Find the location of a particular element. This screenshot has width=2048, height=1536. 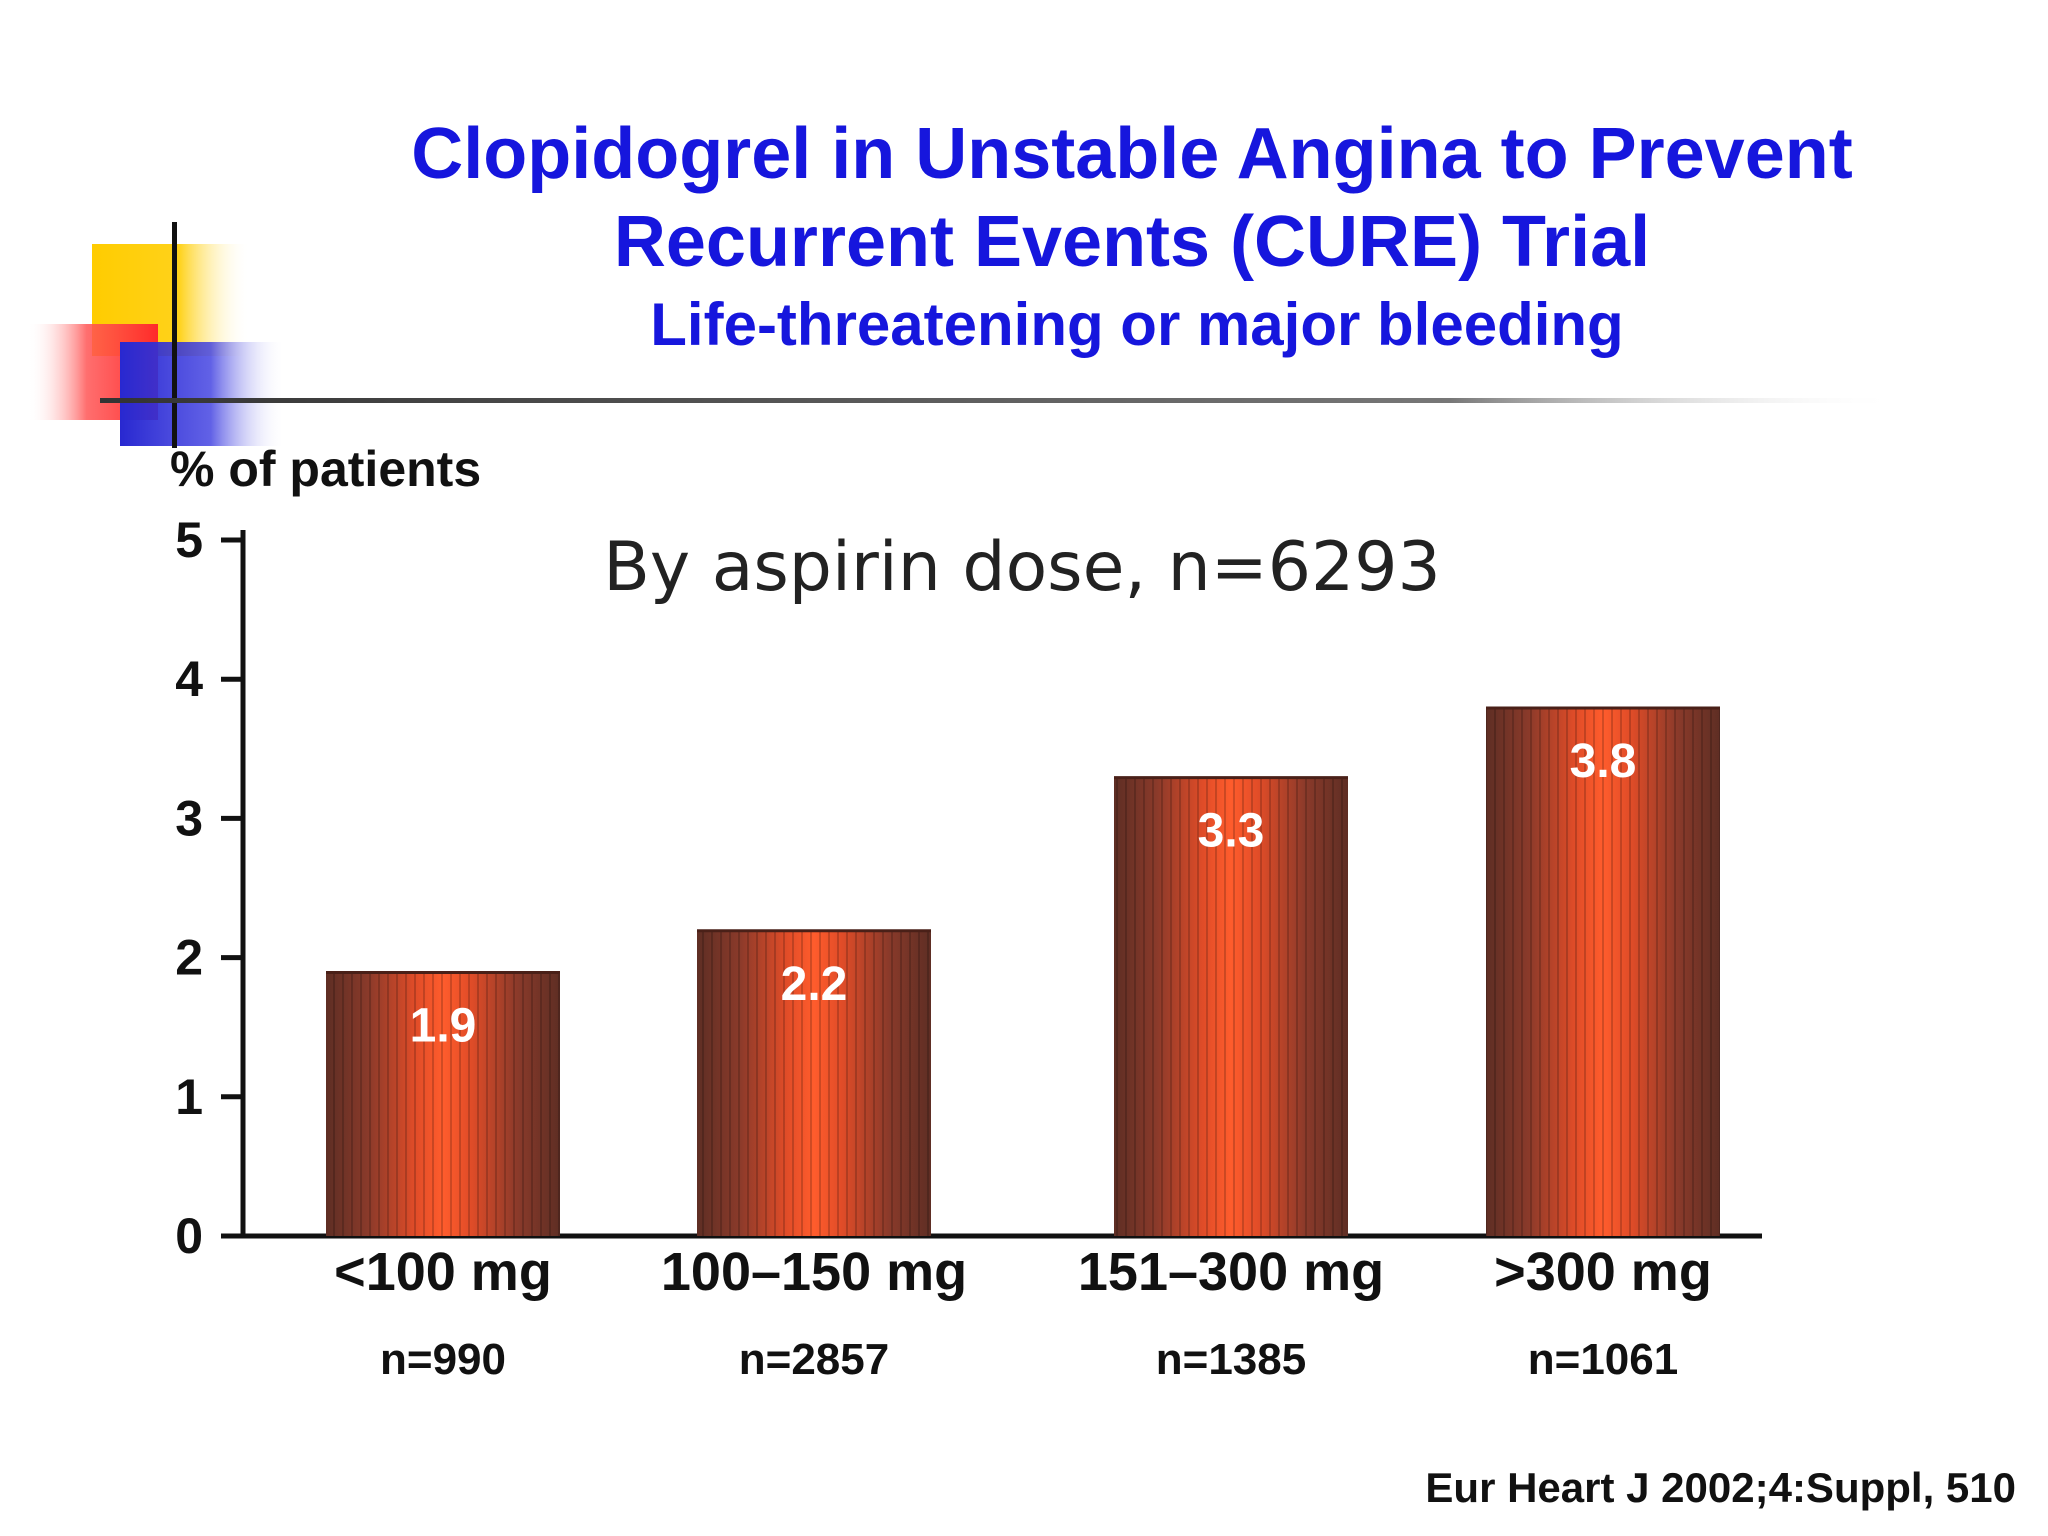

bar-data-label: 3.8 is located at coordinates (1603, 761).